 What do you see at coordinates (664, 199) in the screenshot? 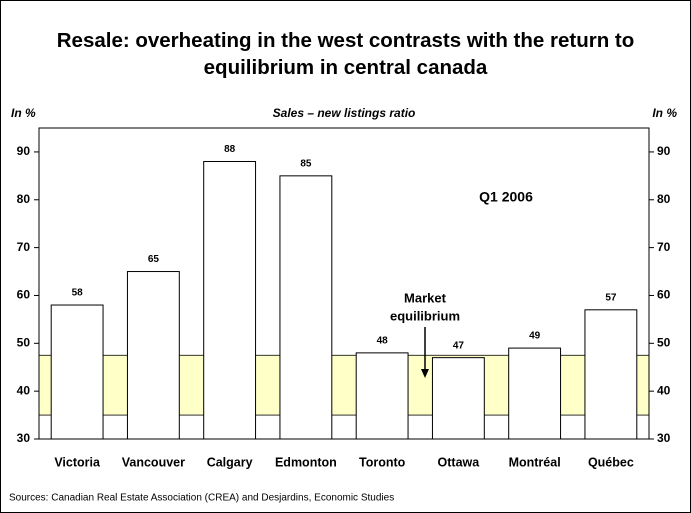
I see `y2-tick-label: 80` at bounding box center [664, 199].